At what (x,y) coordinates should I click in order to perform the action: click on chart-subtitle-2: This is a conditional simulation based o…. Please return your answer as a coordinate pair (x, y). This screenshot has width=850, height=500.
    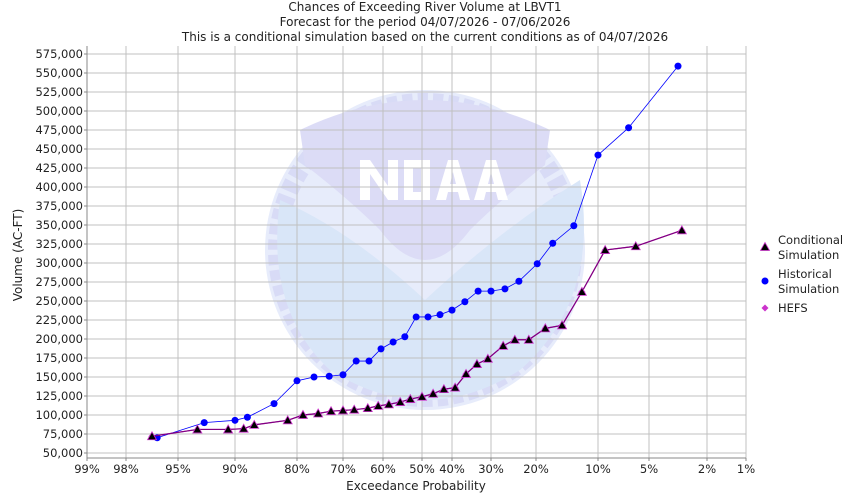
    Looking at the image, I should click on (424, 37).